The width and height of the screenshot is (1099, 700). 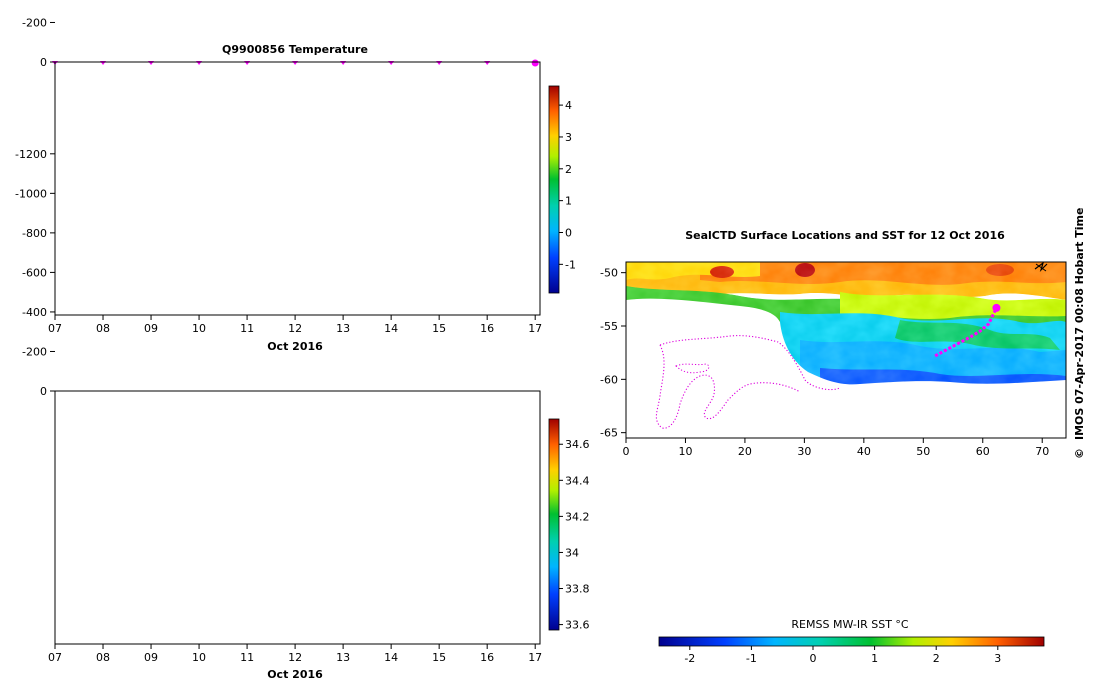 I want to click on y-tick-label: -800, so click(x=34, y=233).